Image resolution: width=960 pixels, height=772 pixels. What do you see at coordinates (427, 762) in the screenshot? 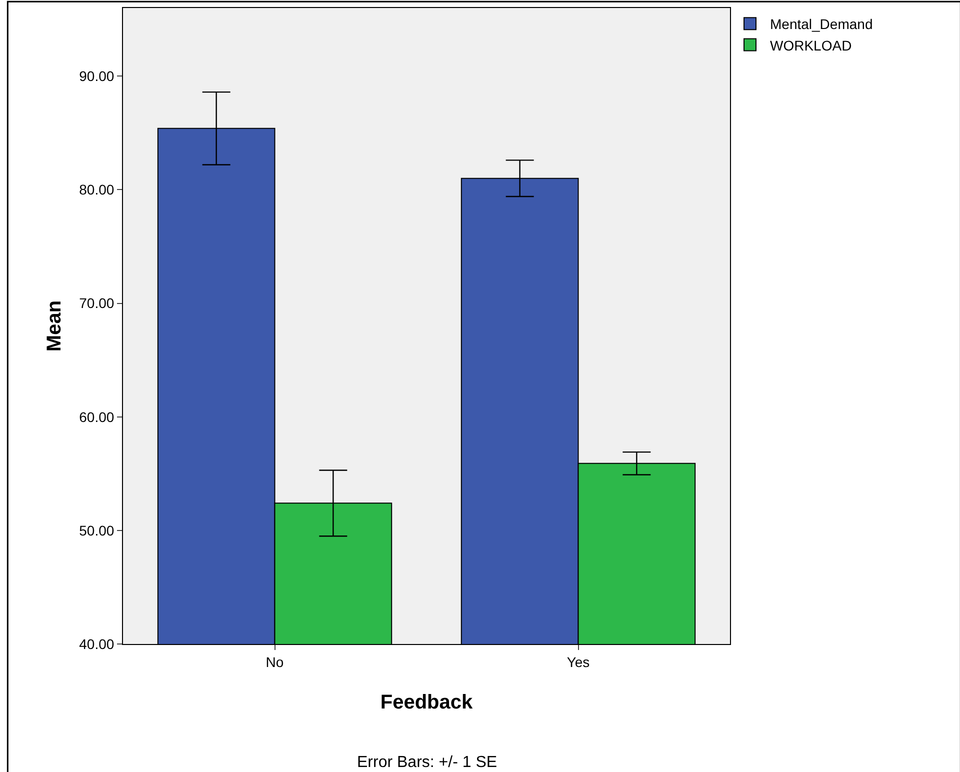
I see `text: Error Bars: +/- 1 SE` at bounding box center [427, 762].